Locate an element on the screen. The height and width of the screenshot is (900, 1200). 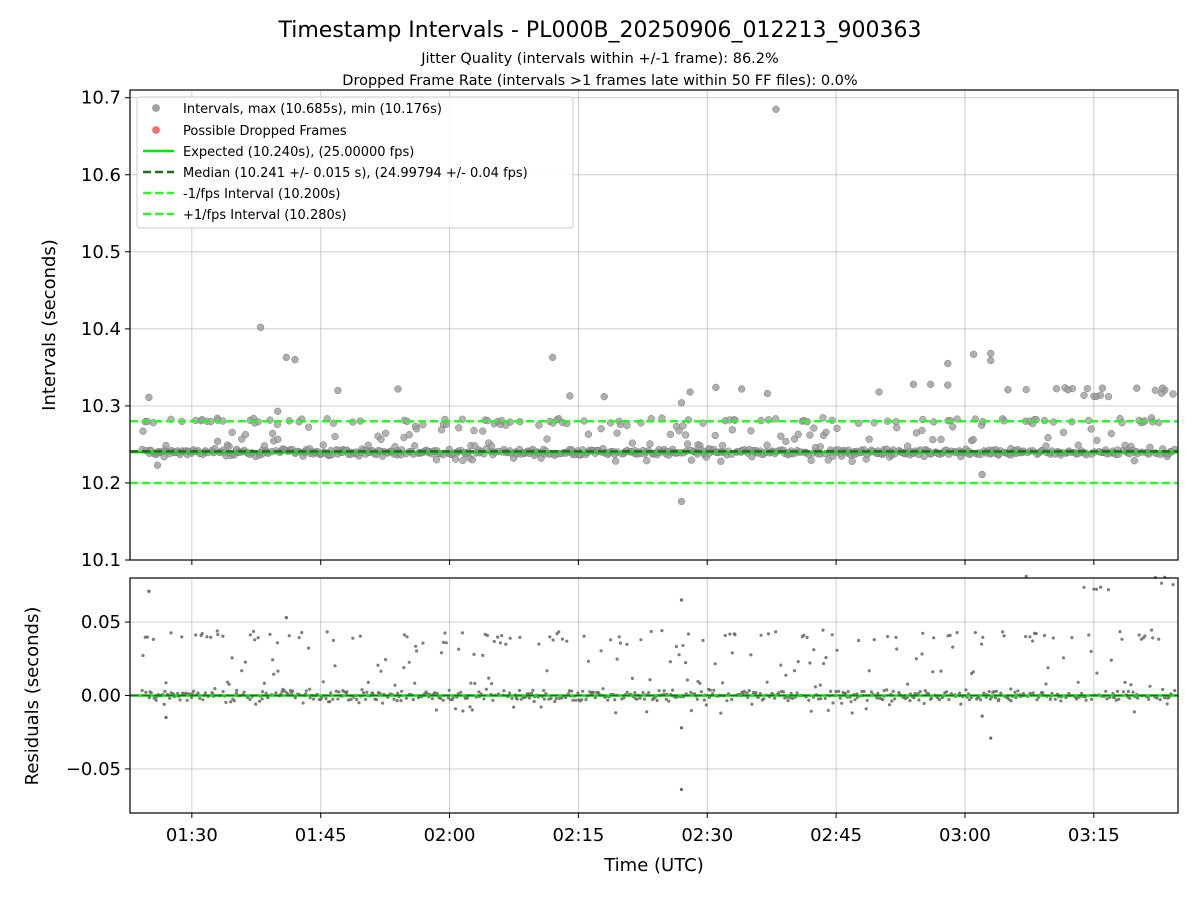
residuals-y-axis-label: Residuals (seconds) is located at coordinates (32, 696).